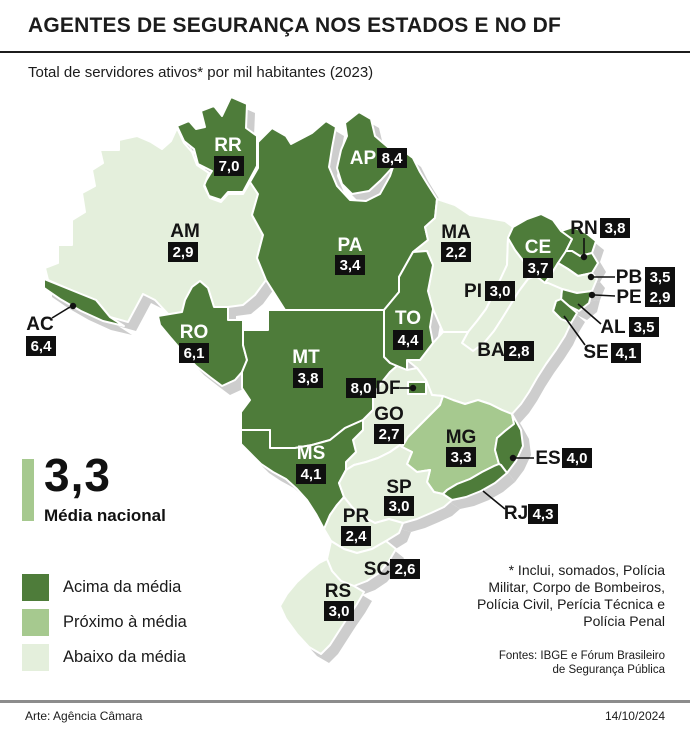 This screenshot has height=730, width=690. What do you see at coordinates (538, 247) in the screenshot?
I see `state-label-ce: CE` at bounding box center [538, 247].